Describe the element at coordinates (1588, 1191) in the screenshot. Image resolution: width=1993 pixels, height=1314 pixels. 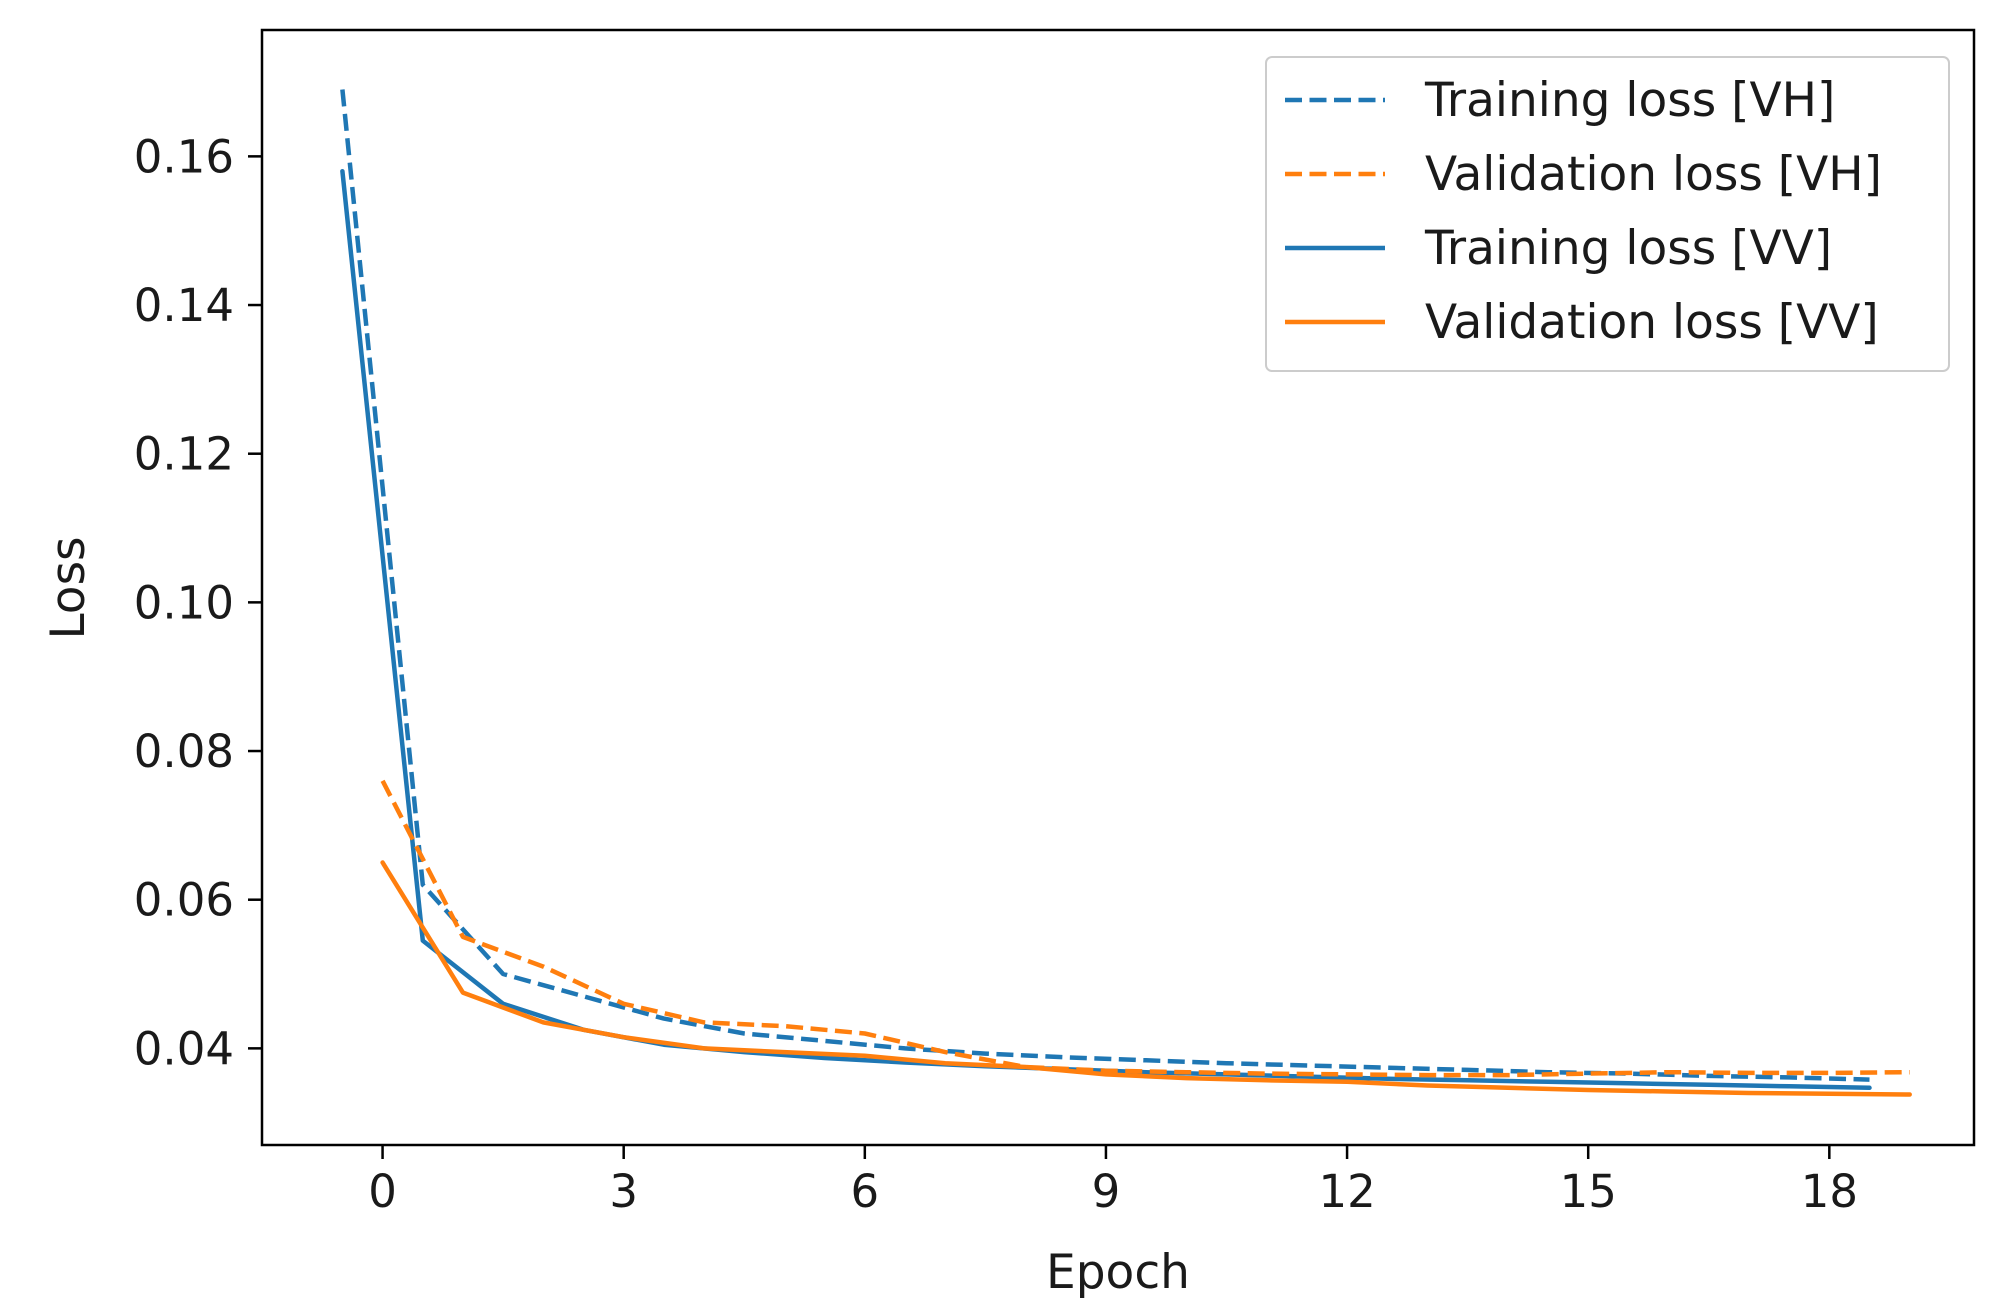
I see `x-tick-label: 15` at that location.